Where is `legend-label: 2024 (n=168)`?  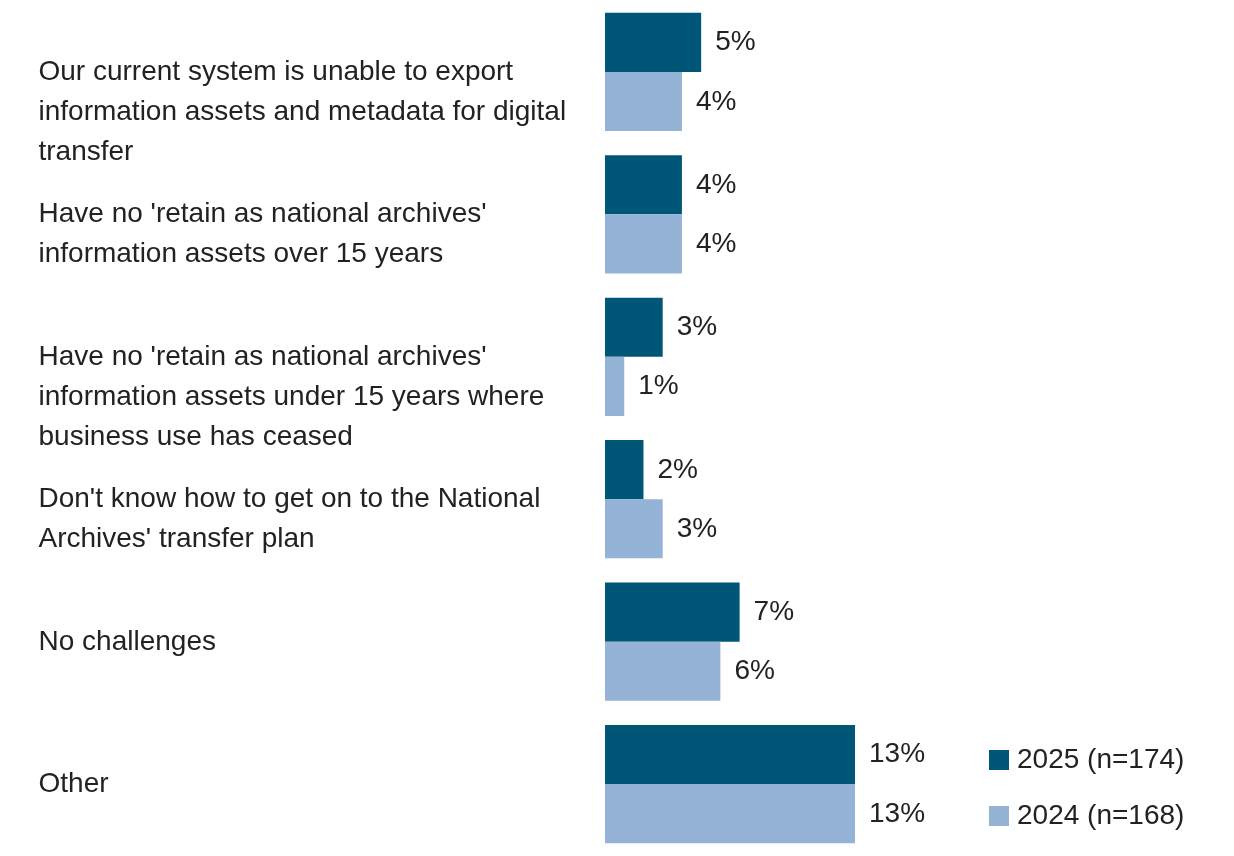
legend-label: 2024 (n=168) is located at coordinates (1101, 814).